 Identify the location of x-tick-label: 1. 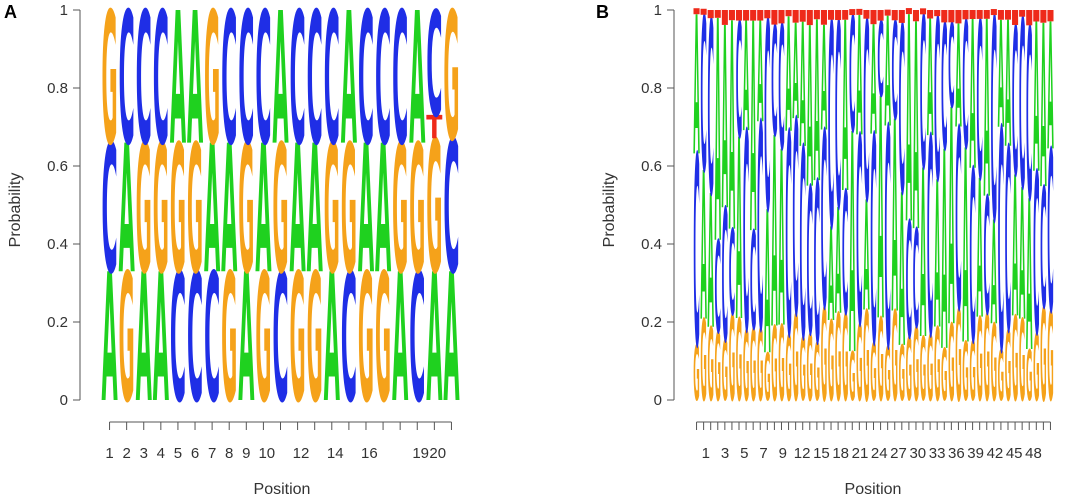
(109, 453).